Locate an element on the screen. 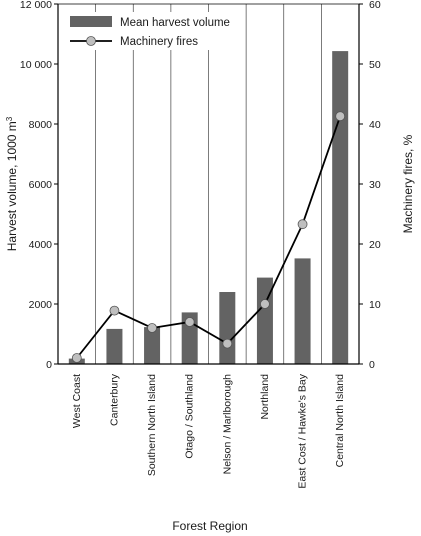  left-tick-label: 2000 is located at coordinates (41, 305).